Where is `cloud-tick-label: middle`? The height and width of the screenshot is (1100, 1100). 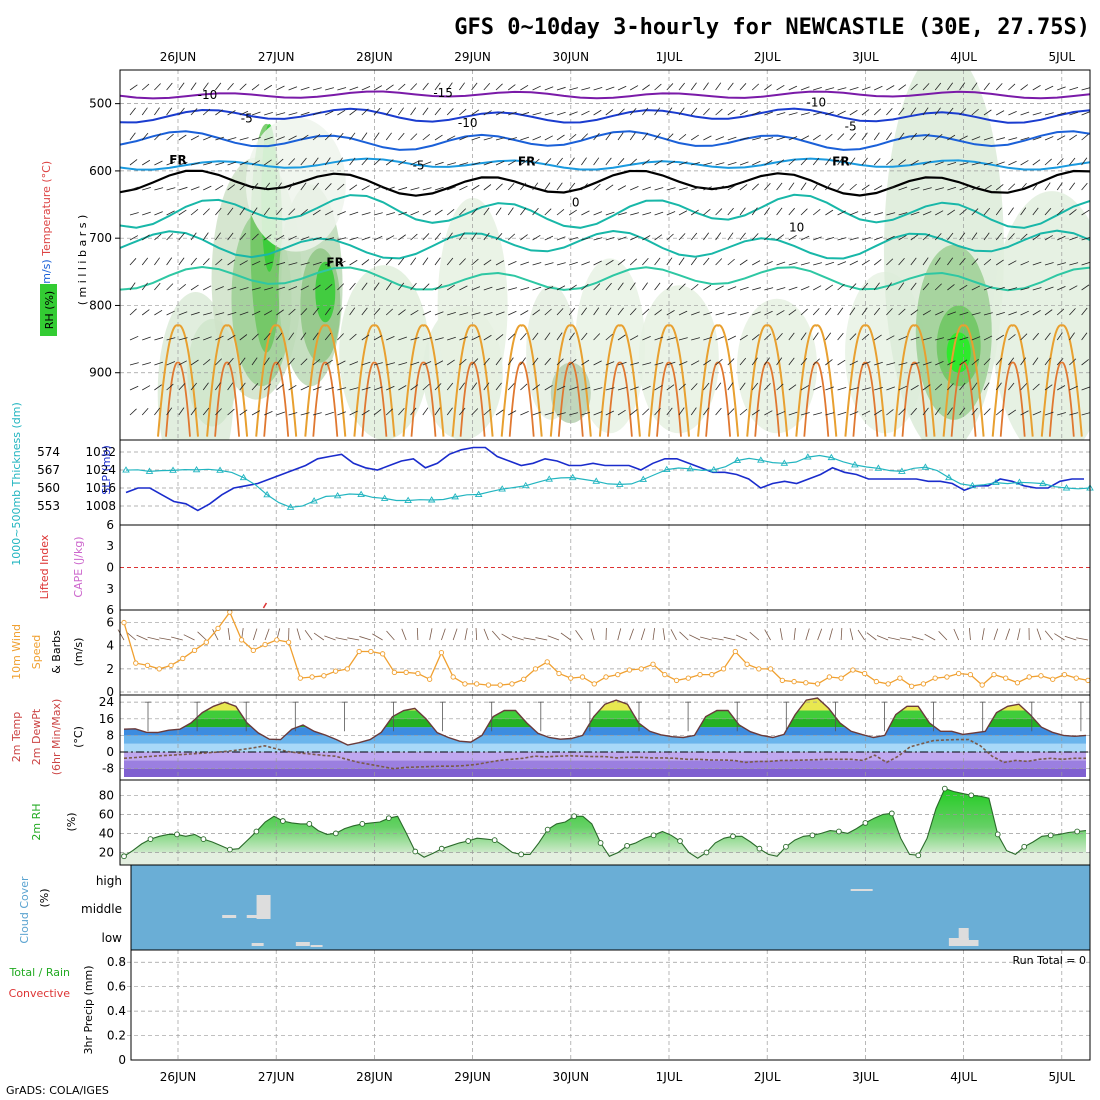
cloud-tick-label: middle is located at coordinates (101, 909).